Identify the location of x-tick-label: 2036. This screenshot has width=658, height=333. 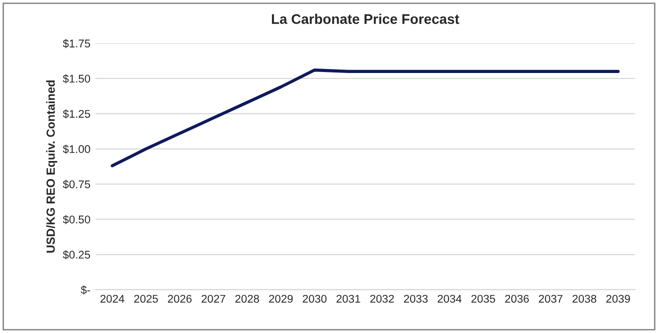
(517, 298).